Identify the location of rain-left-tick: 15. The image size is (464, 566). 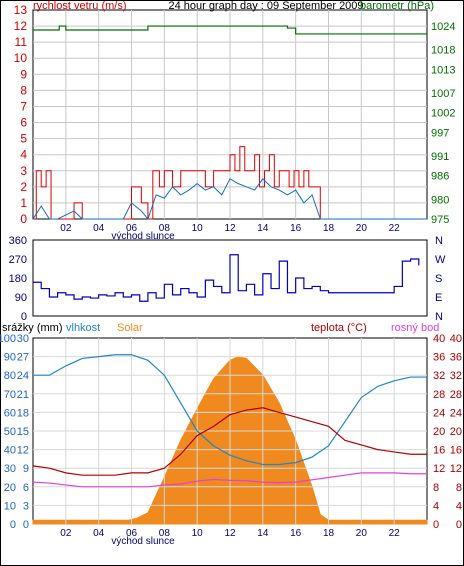
(23, 432).